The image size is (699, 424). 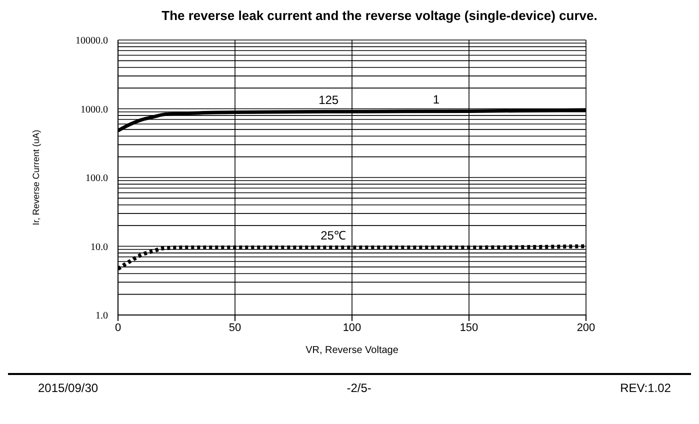 I want to click on chart-title: The reverse leak current and the reverse voltage (single-device) curve., so click(x=379, y=16).